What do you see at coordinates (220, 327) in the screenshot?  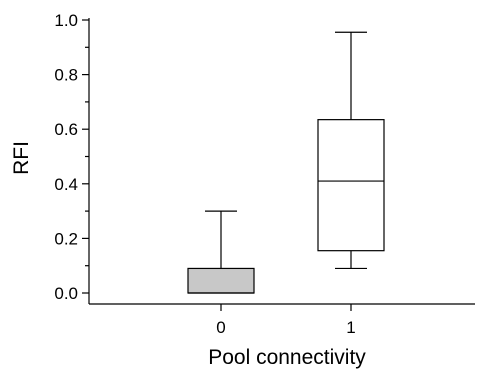 I see `x-tick-label: 0` at bounding box center [220, 327].